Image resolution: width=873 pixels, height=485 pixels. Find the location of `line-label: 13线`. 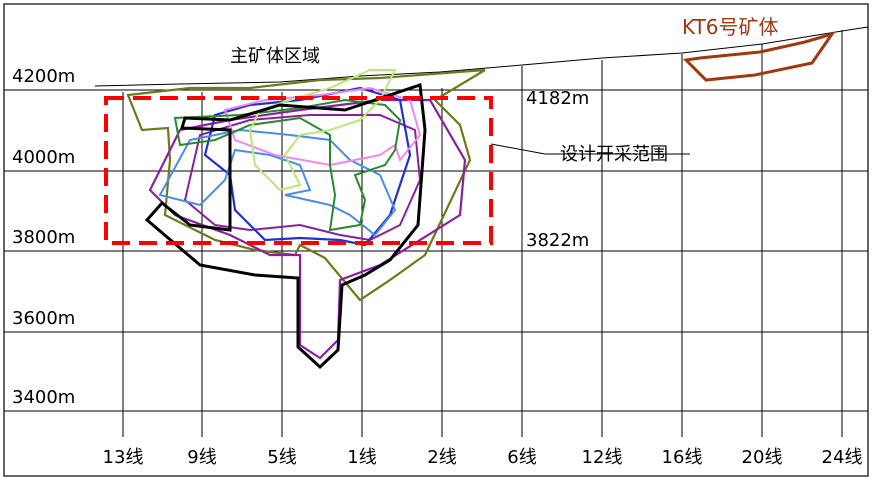

line-label: 13线 is located at coordinates (123, 457).